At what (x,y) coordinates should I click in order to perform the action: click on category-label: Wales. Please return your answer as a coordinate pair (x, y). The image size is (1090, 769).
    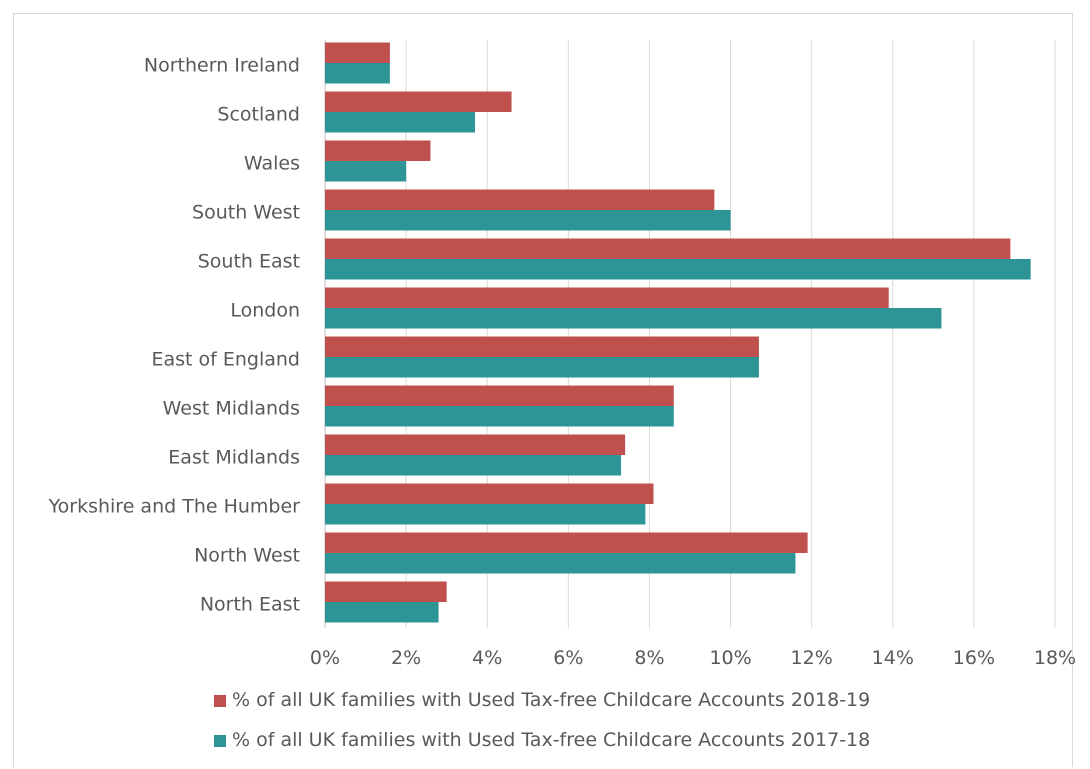
    Looking at the image, I should click on (272, 164).